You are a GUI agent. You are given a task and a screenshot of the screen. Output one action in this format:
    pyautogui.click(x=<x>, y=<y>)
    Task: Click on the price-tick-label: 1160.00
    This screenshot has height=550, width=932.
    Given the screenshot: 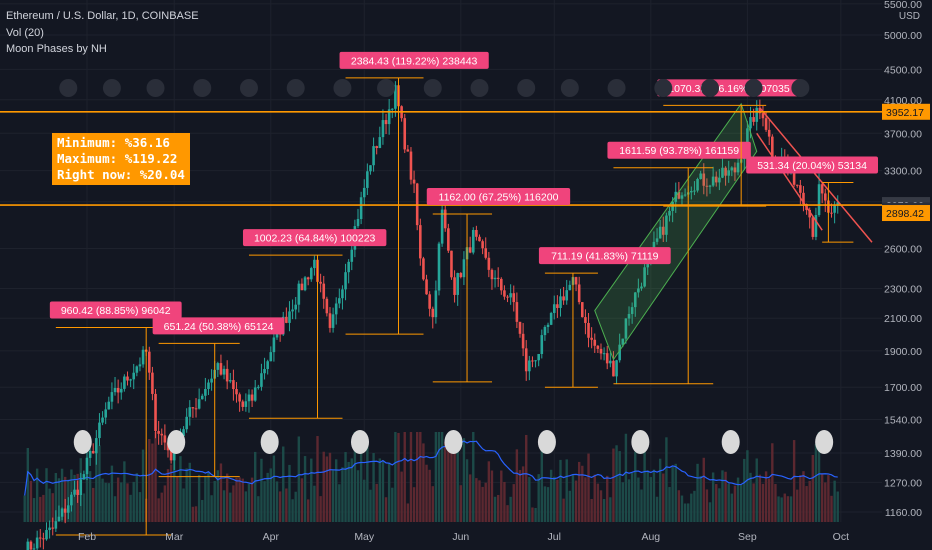 What is the action you would take?
    pyautogui.click(x=903, y=513)
    